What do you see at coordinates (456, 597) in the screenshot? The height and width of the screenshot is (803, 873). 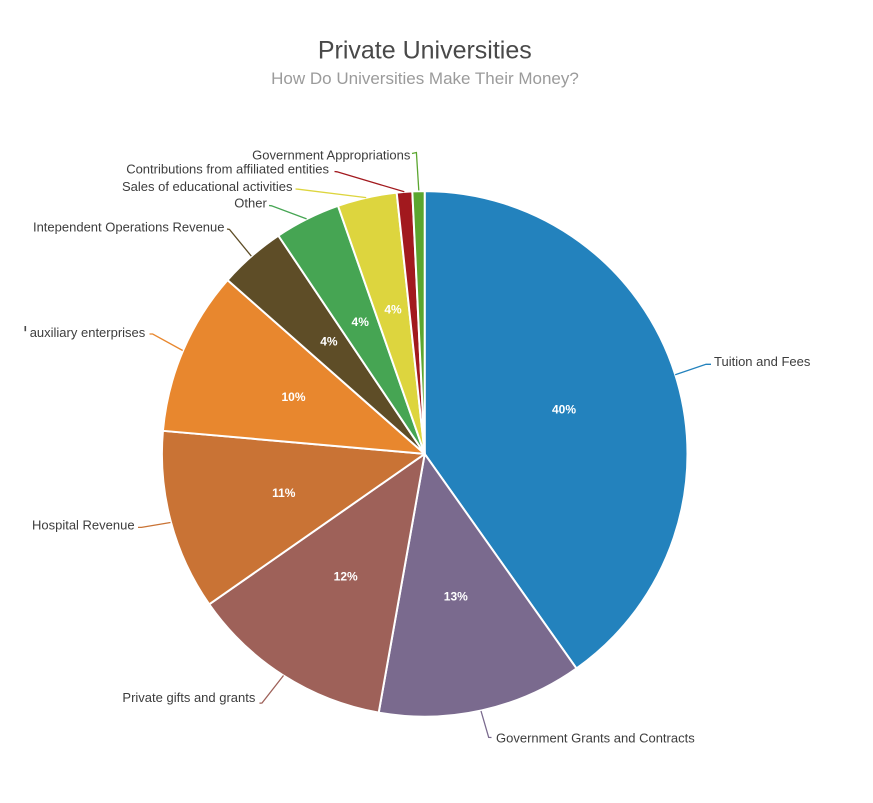 I see `svg-text: 13%` at bounding box center [456, 597].